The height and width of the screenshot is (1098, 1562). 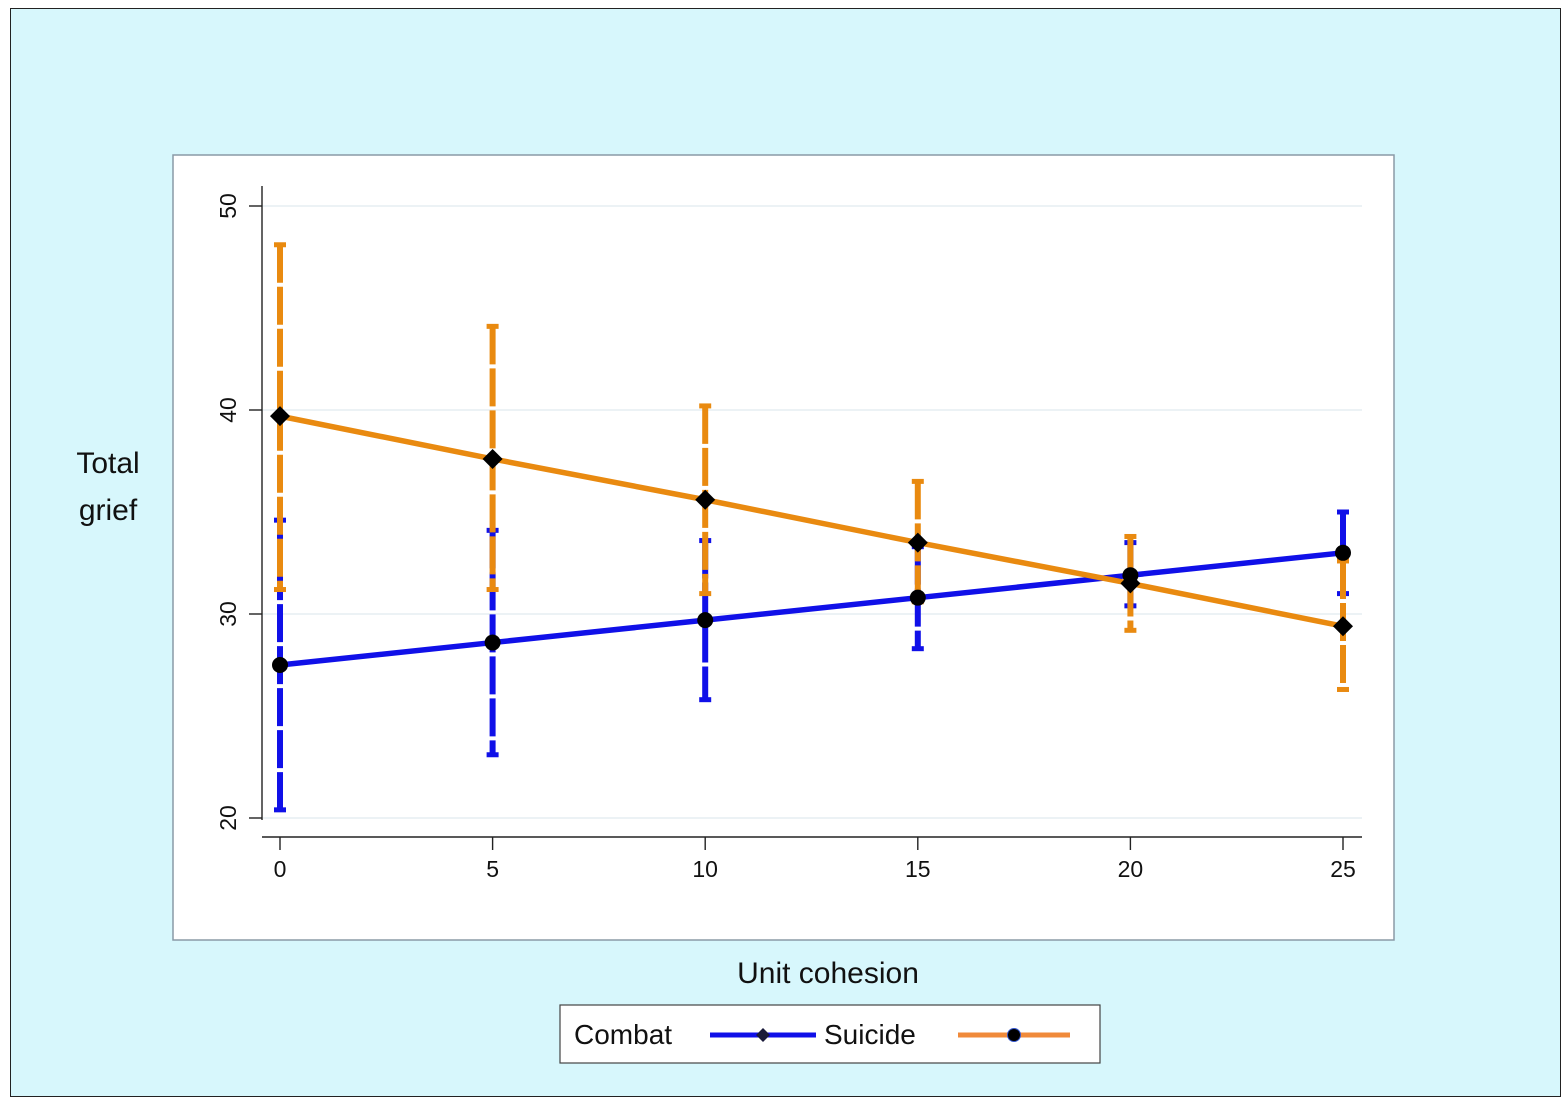 What do you see at coordinates (228, 206) in the screenshot?
I see `y-tick-label-50: 50` at bounding box center [228, 206].